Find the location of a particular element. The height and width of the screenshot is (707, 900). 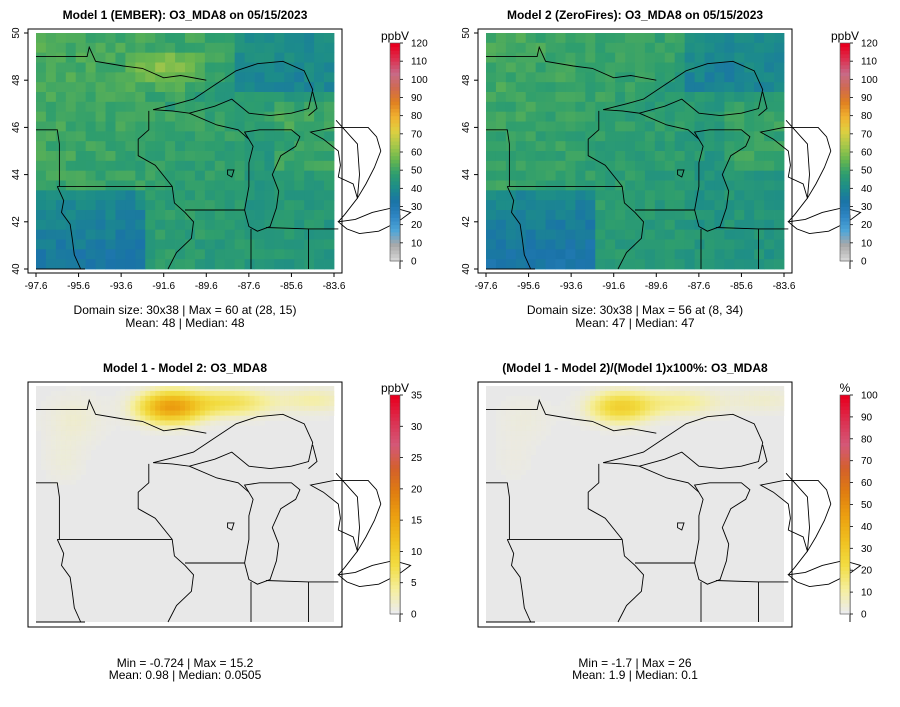

panel-model2-colorbar-tick-label: 70 is located at coordinates (867, 134).